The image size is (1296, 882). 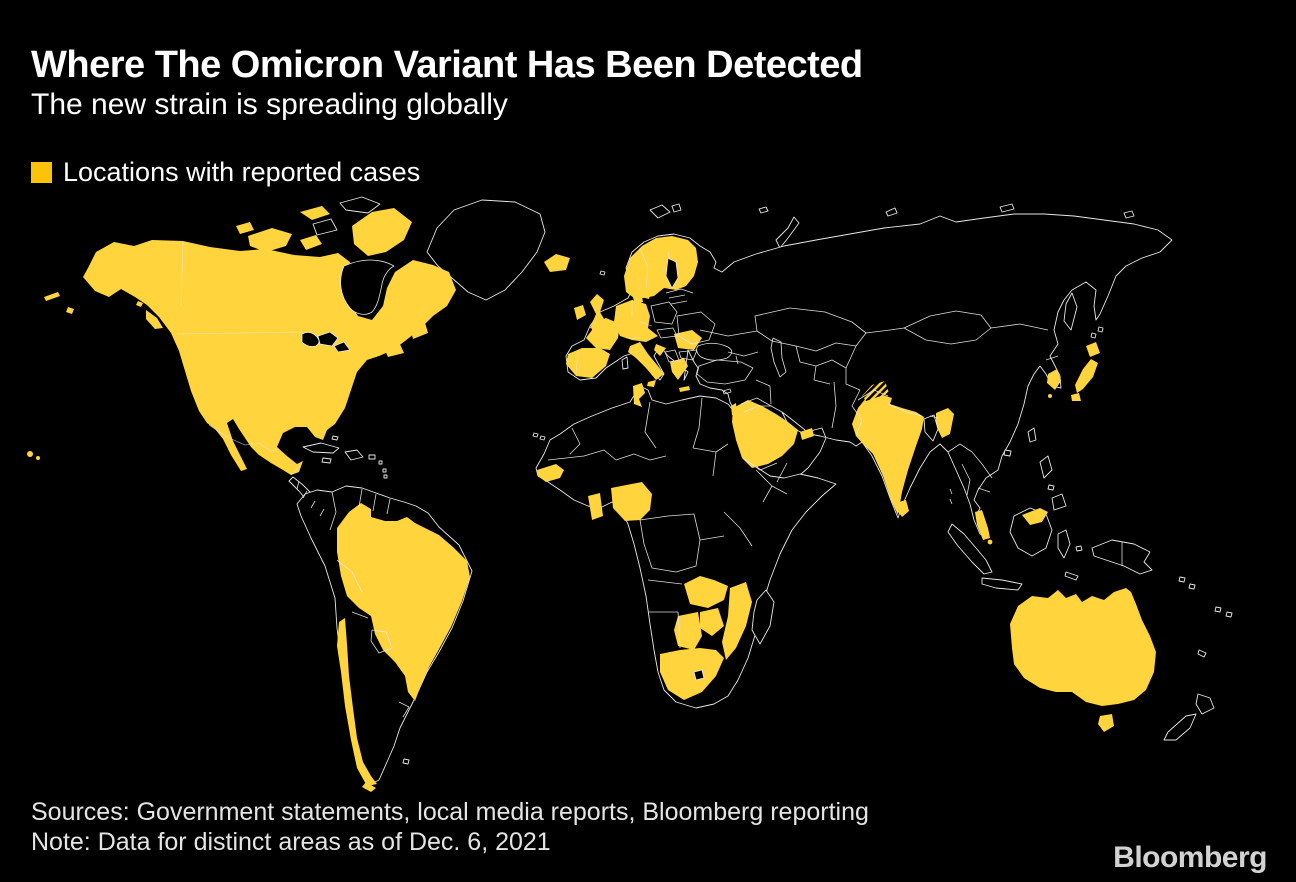 What do you see at coordinates (699, 675) in the screenshot?
I see `region-lesotho` at bounding box center [699, 675].